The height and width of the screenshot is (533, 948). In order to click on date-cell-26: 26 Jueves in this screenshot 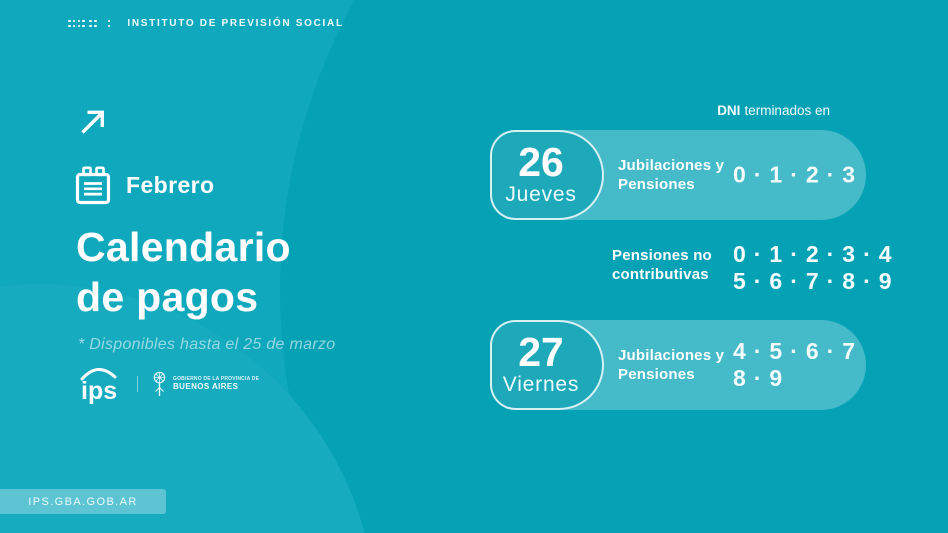, I will do `click(547, 175)`.